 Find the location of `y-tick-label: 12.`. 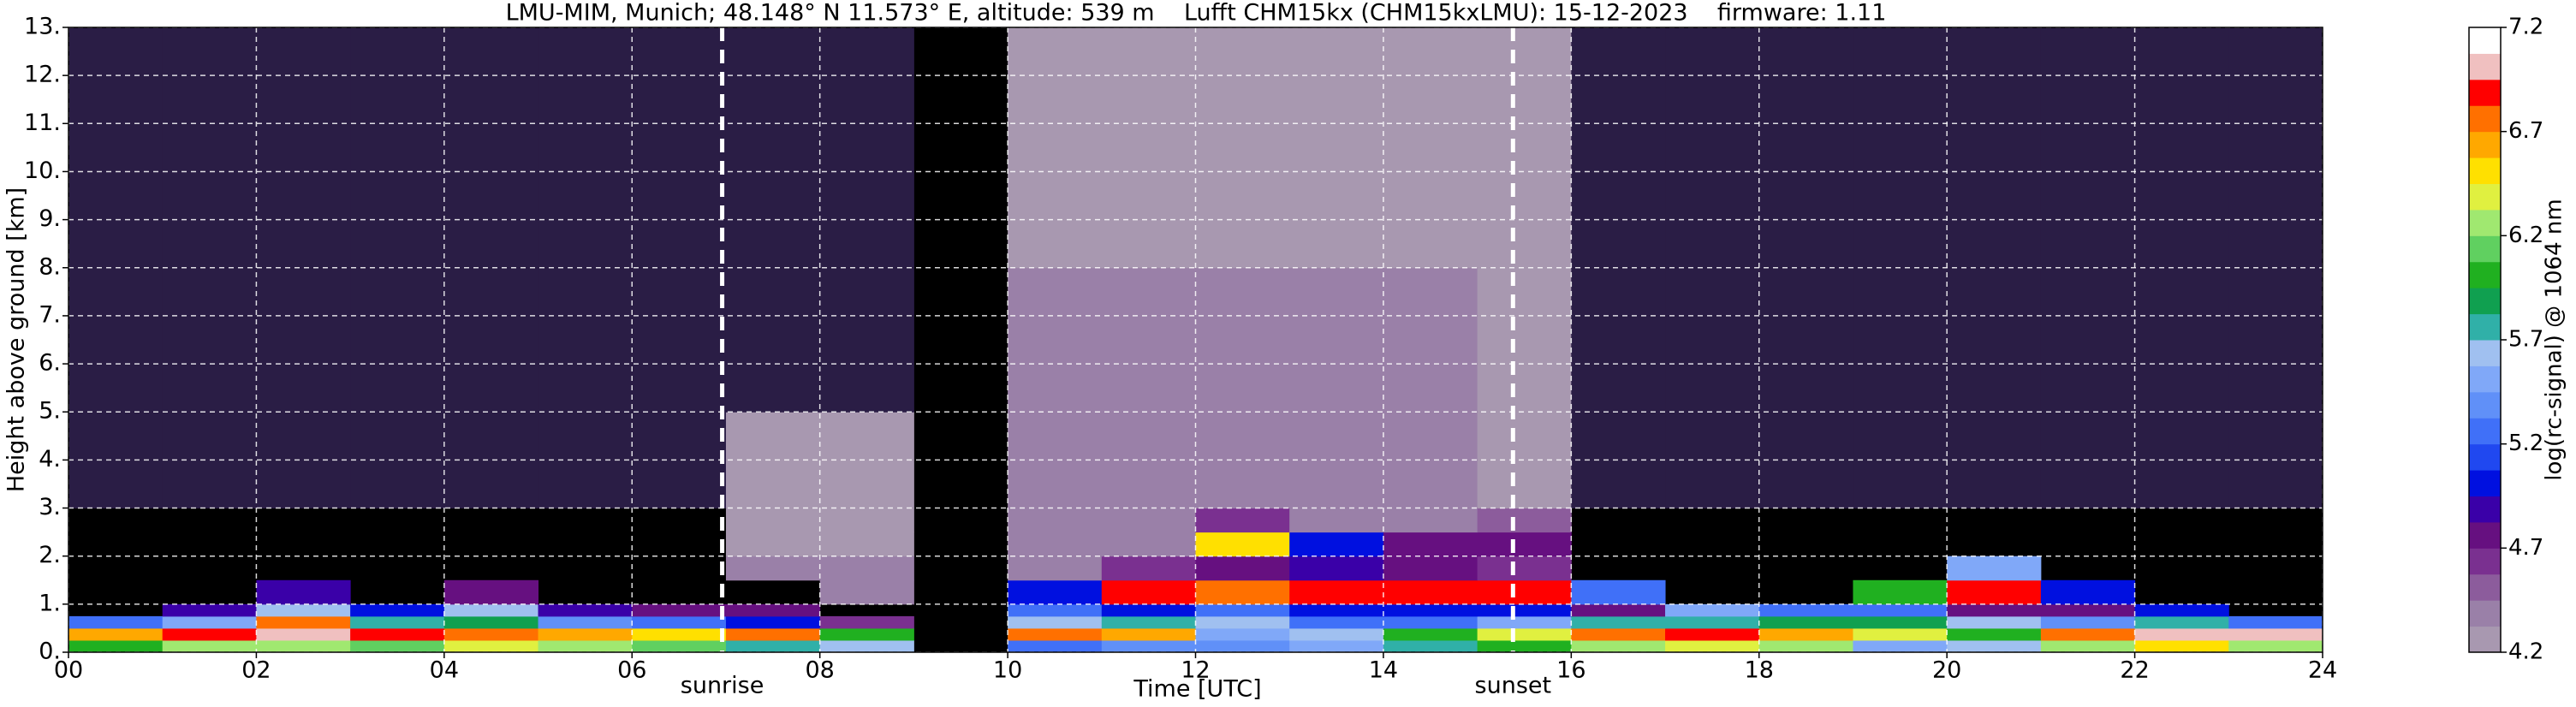

y-tick-label: 12. is located at coordinates (42, 75).